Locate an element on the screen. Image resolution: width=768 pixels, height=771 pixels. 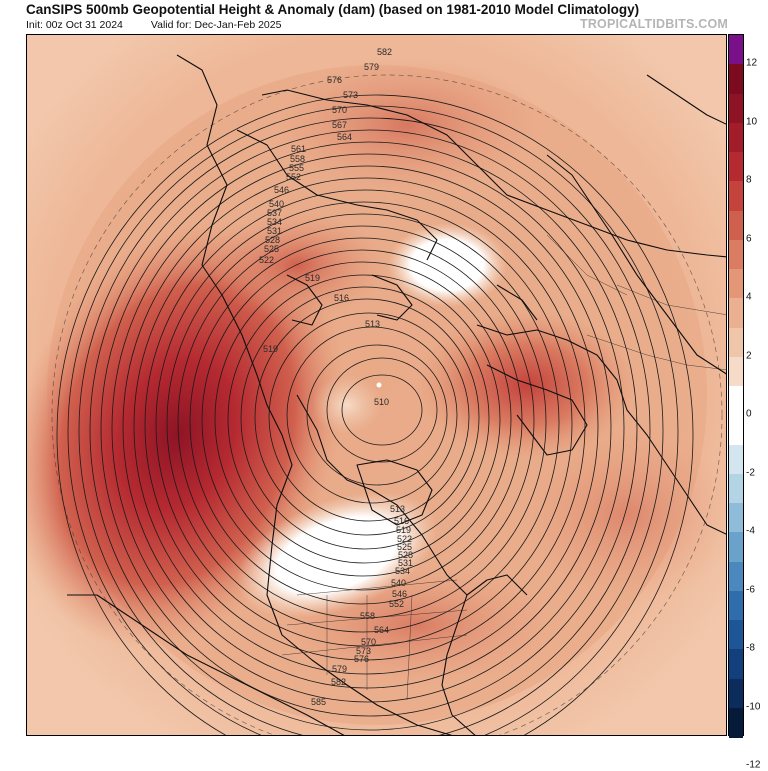
contour-label: 555 is located at coordinates (296, 168).